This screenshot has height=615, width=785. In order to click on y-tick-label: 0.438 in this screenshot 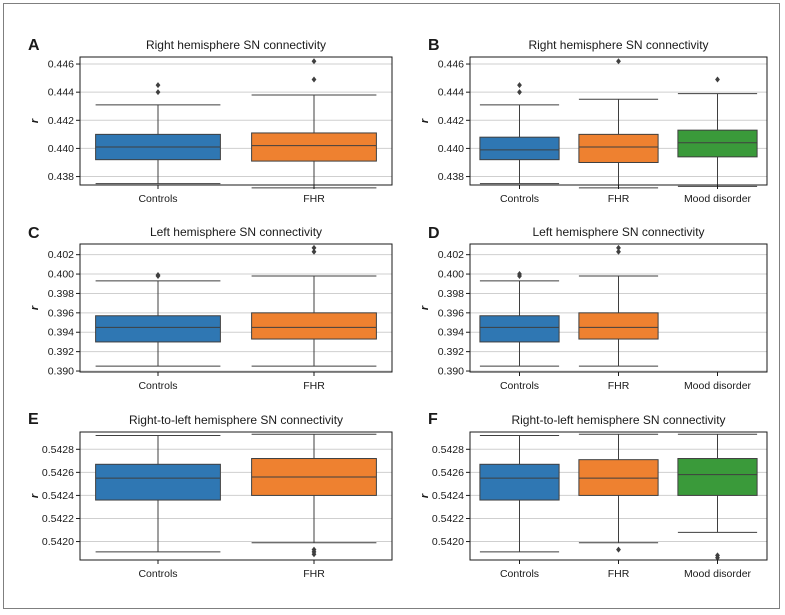, I will do `click(451, 177)`.